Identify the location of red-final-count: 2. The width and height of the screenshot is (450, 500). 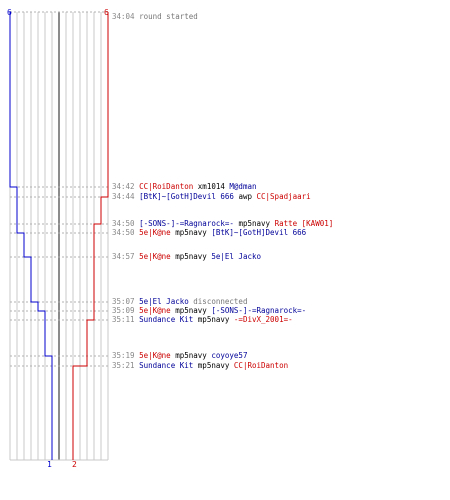
(74, 464).